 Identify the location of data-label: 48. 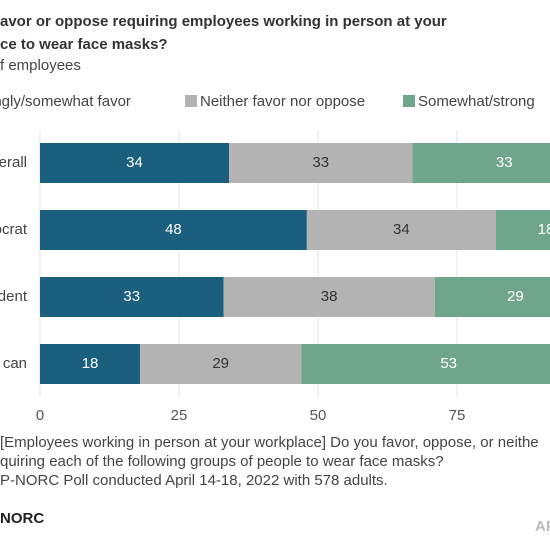
(173, 229).